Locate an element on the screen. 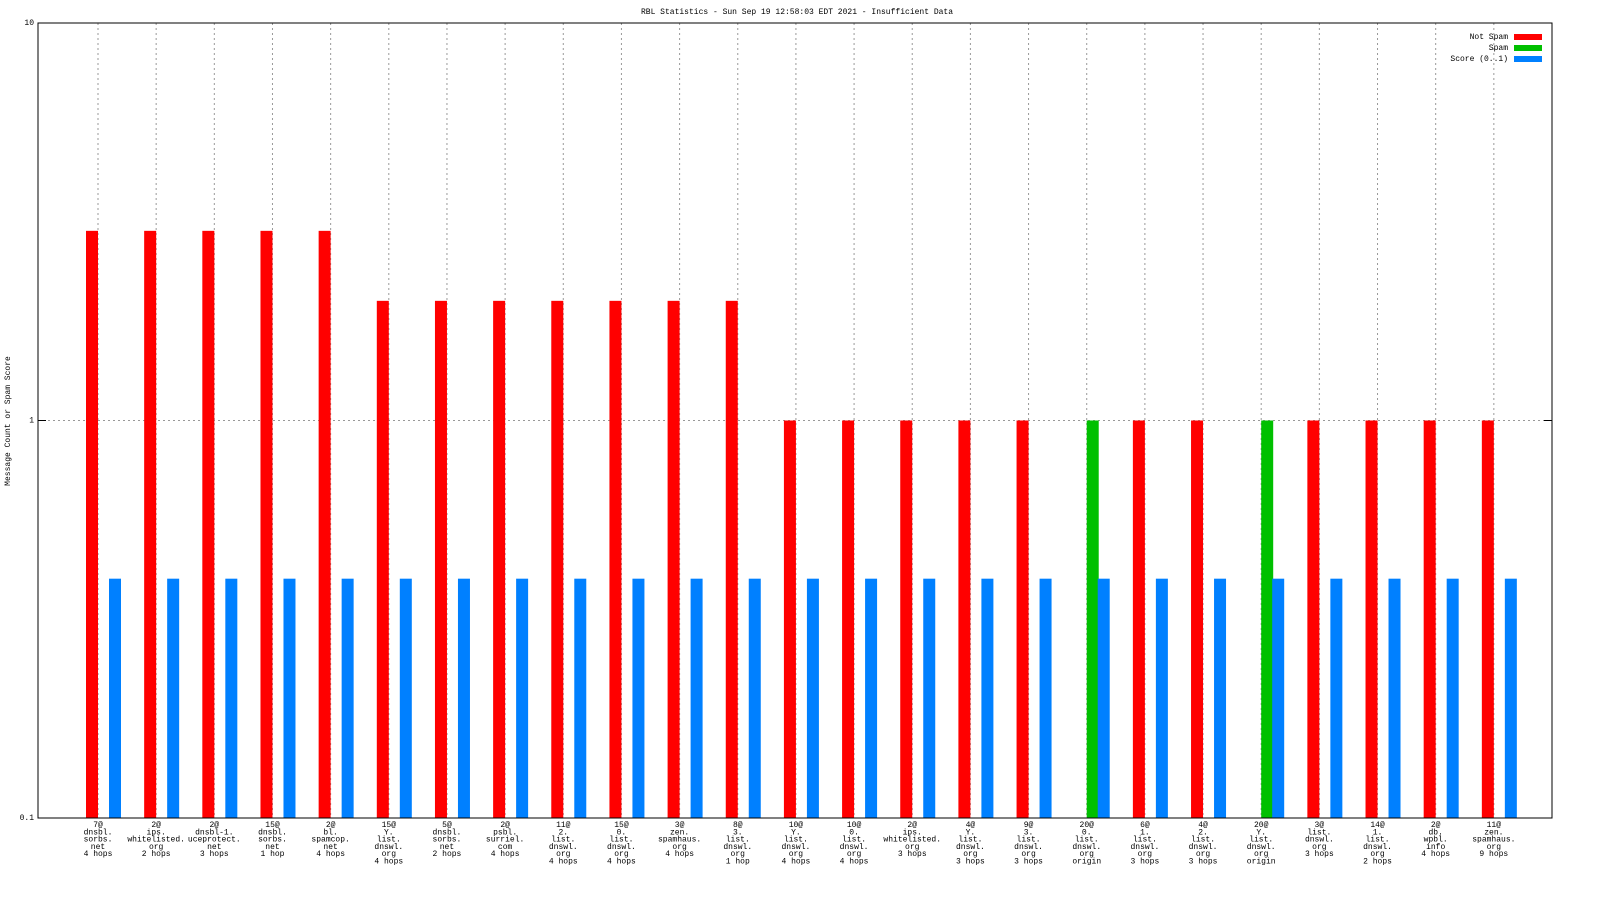 This screenshot has width=1600, height=900. x-tick-line: origin is located at coordinates (1086, 862).